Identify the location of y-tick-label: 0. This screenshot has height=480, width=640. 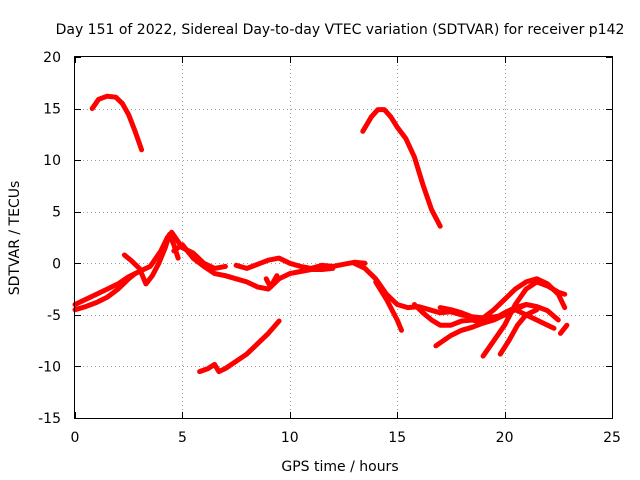
(56, 264).